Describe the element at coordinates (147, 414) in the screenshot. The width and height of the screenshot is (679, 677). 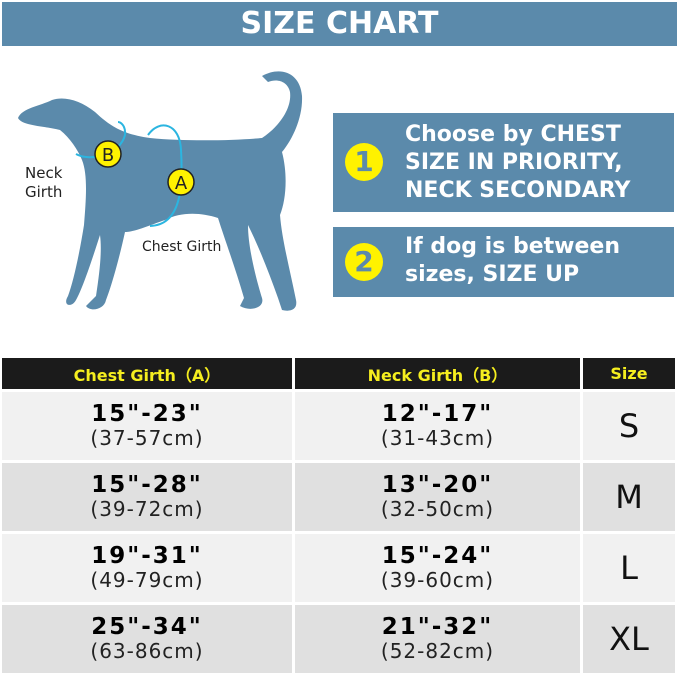
I see `chest-inches: 15"-23"` at that location.